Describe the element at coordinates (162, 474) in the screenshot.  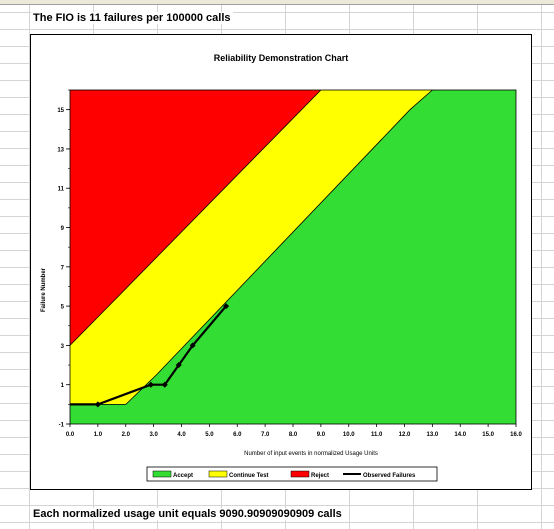
I see `legend-swatch-accept` at that location.